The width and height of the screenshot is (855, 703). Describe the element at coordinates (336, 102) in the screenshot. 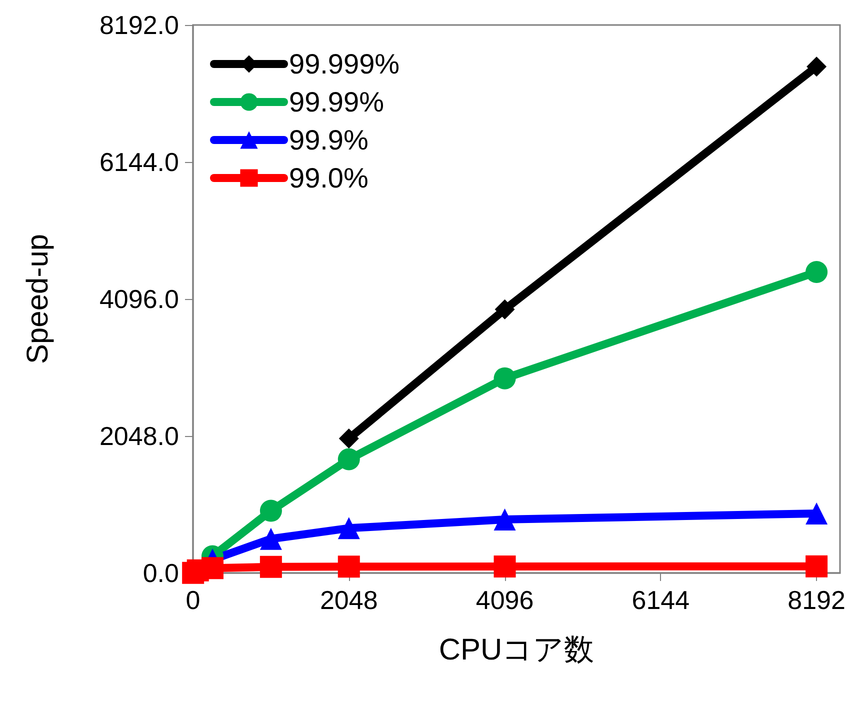

I see `legend-label: 99.99%` at that location.